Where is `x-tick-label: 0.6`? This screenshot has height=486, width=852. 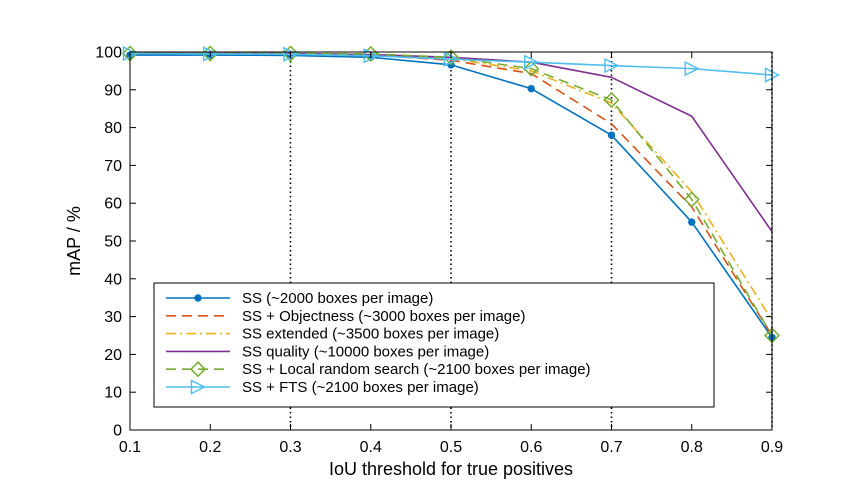 x-tick-label: 0.6 is located at coordinates (531, 447).